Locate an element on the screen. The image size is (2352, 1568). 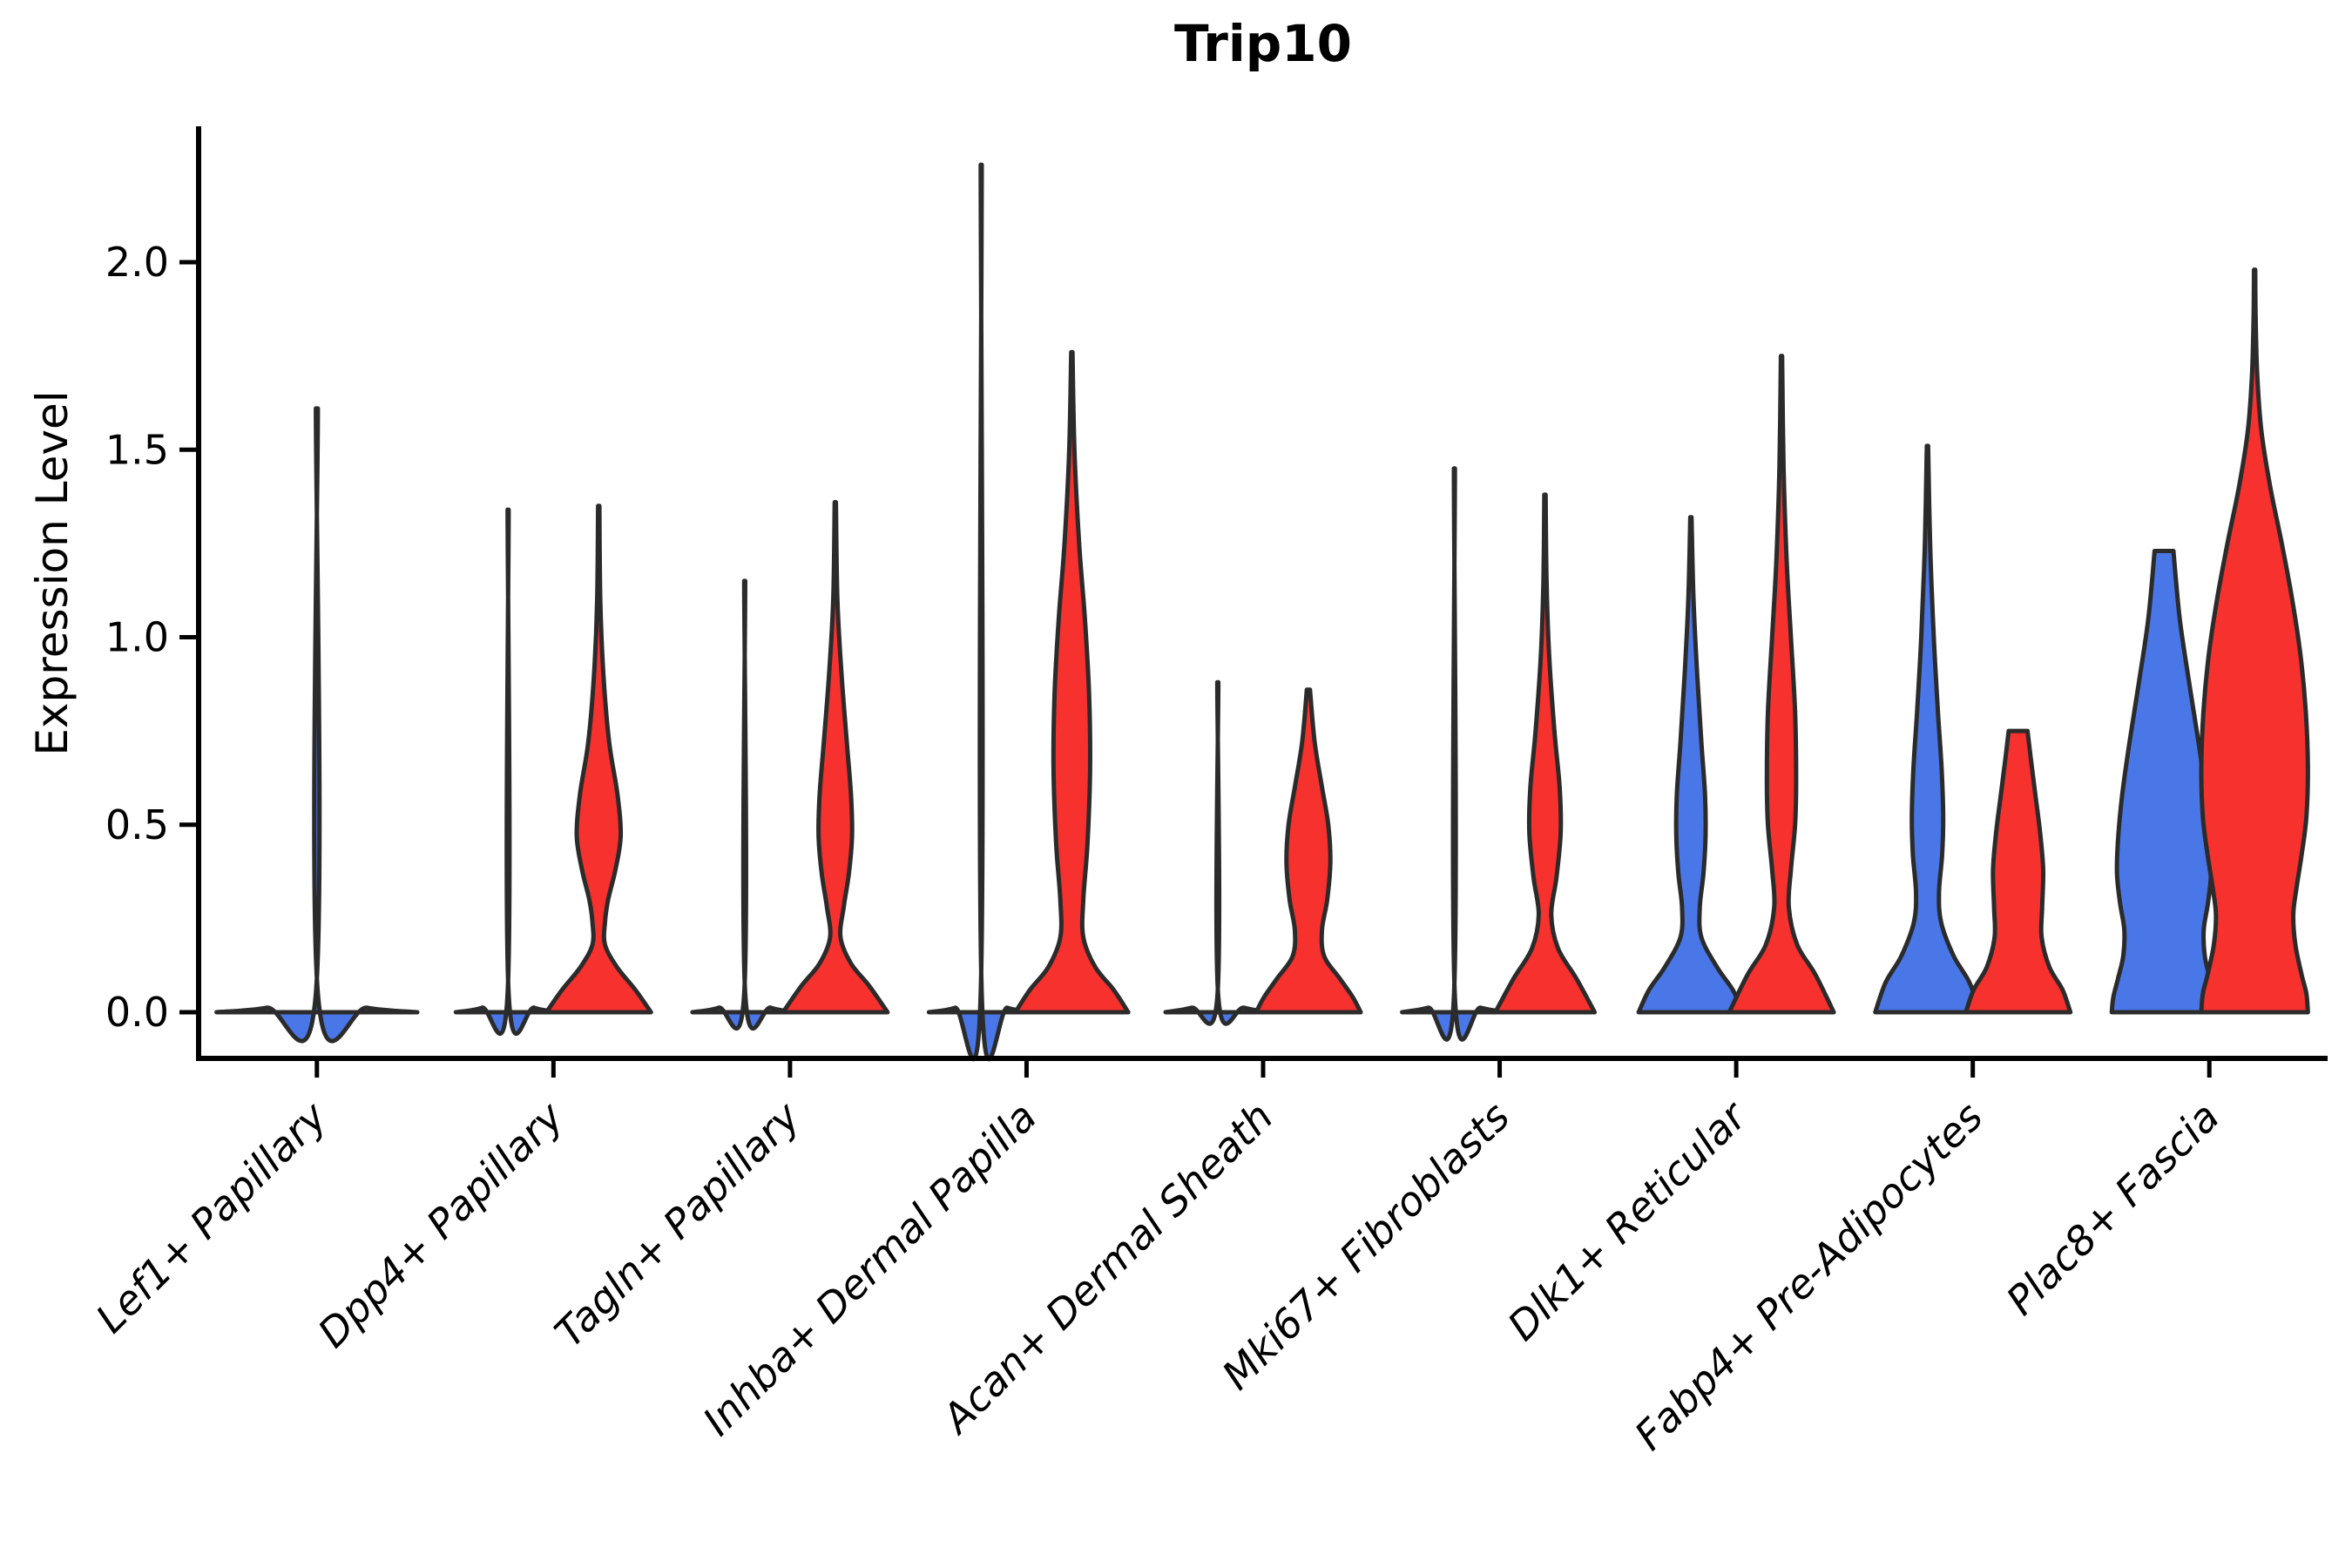
violin-tagln-papillary-left is located at coordinates (745, 805).